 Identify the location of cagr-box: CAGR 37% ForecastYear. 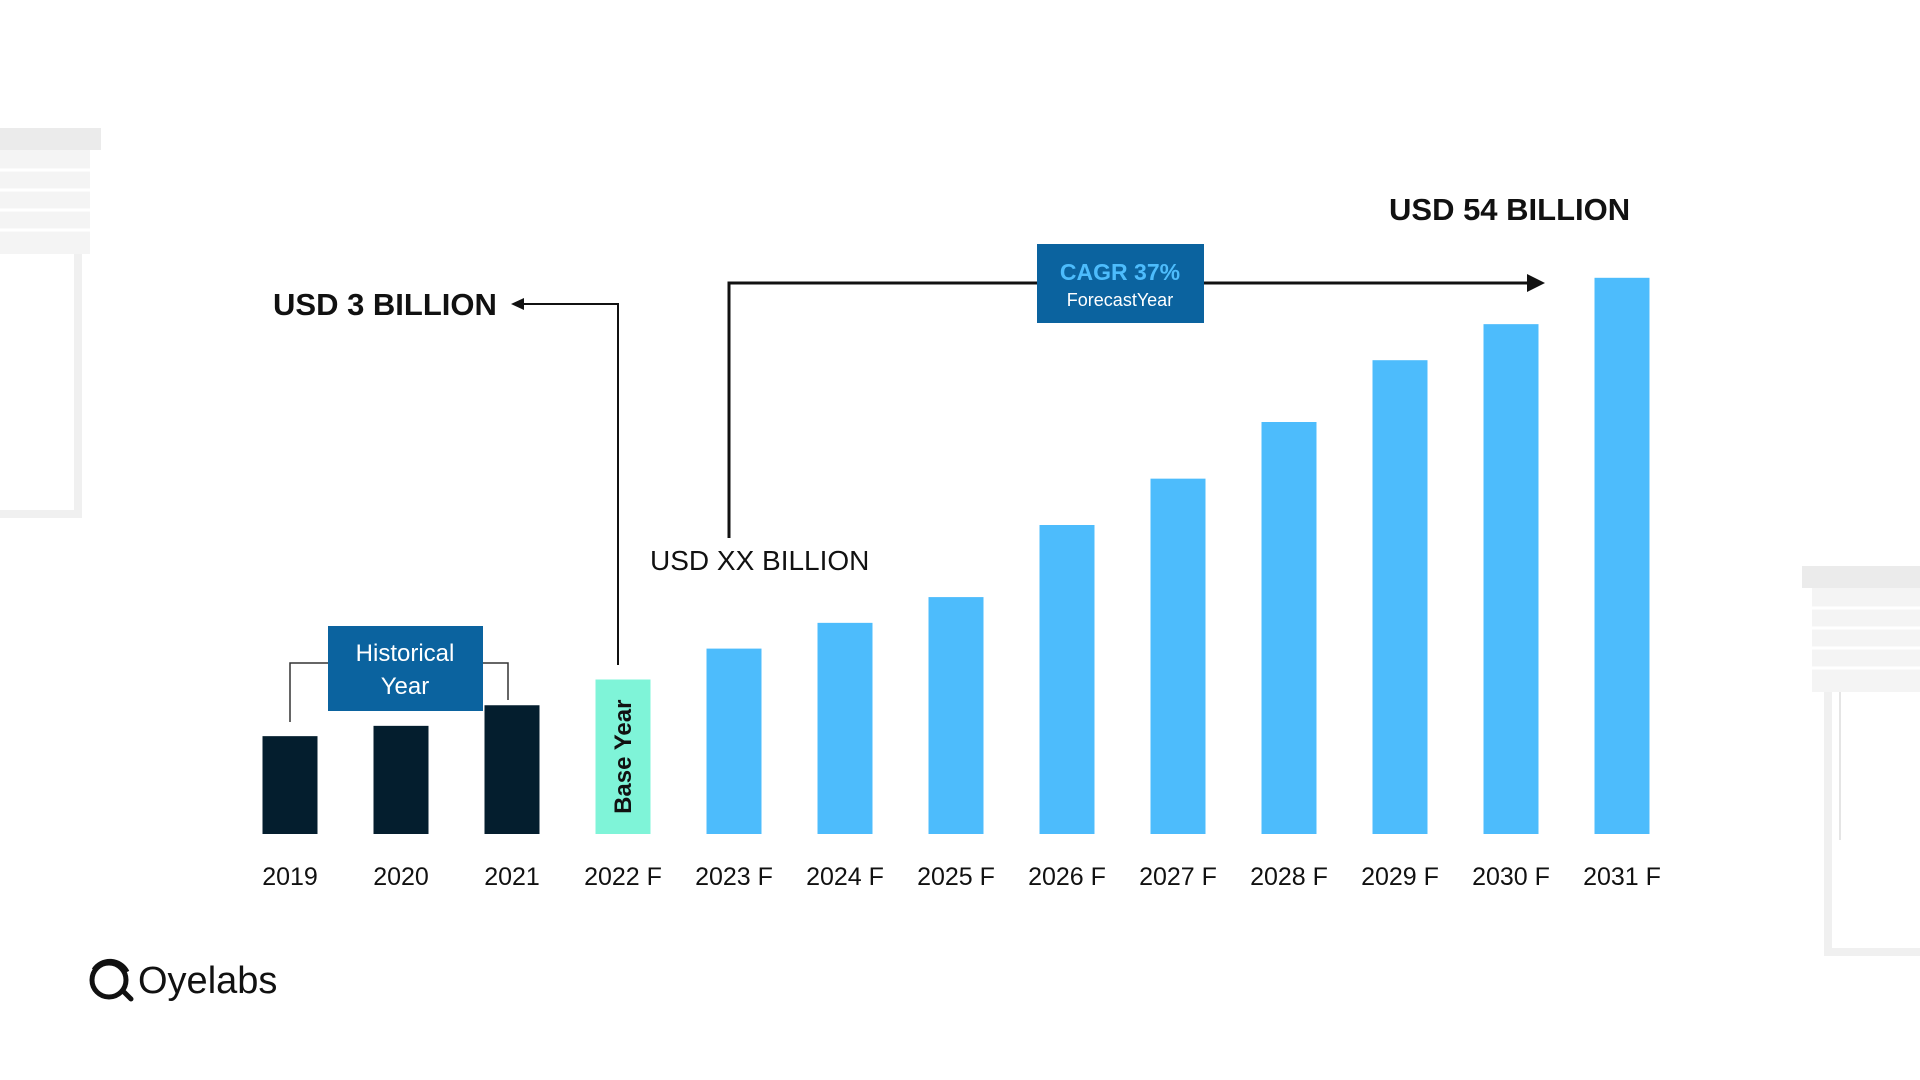
(1120, 283).